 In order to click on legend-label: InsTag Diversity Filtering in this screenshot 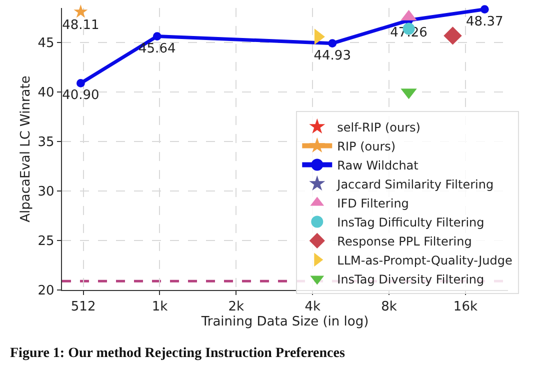, I will do `click(410, 279)`.